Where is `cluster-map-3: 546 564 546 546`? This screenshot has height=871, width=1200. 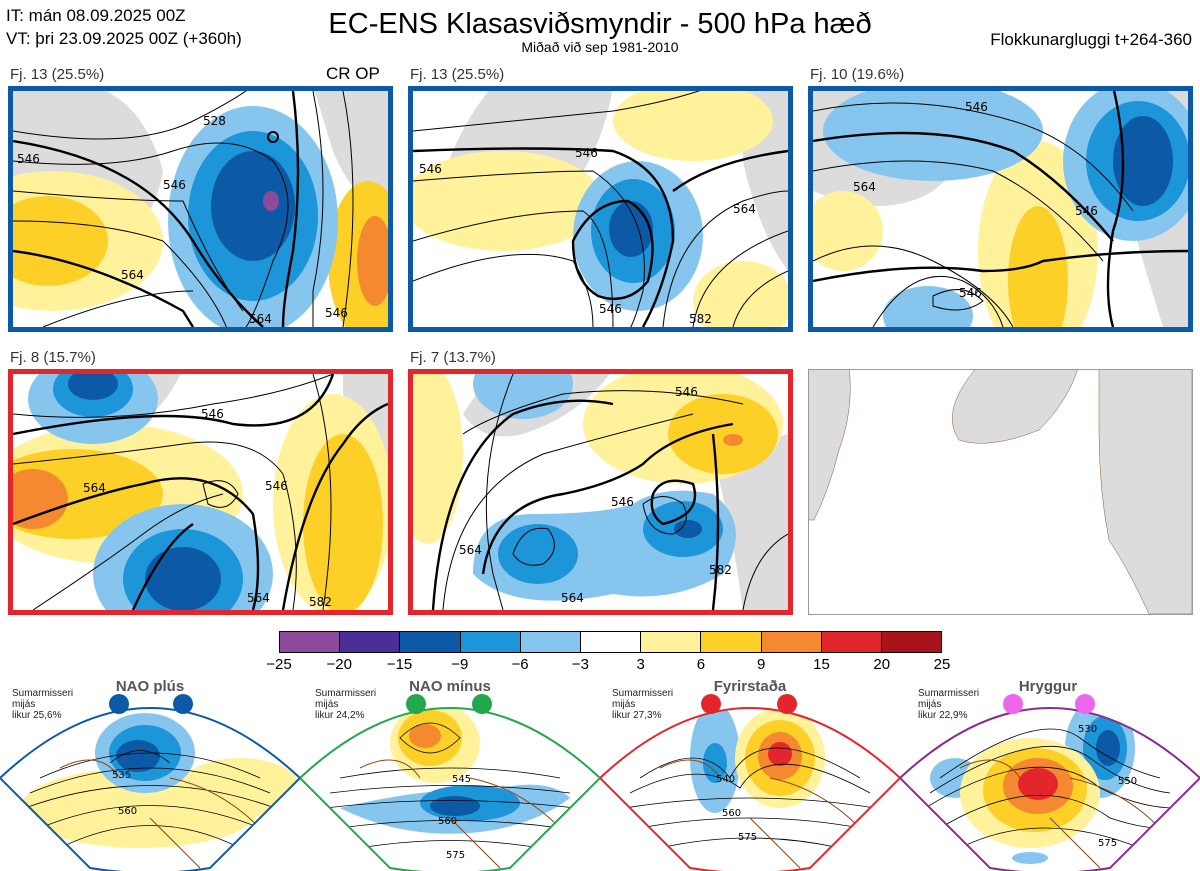
cluster-map-3: 546 564 546 546 is located at coordinates (1000, 209).